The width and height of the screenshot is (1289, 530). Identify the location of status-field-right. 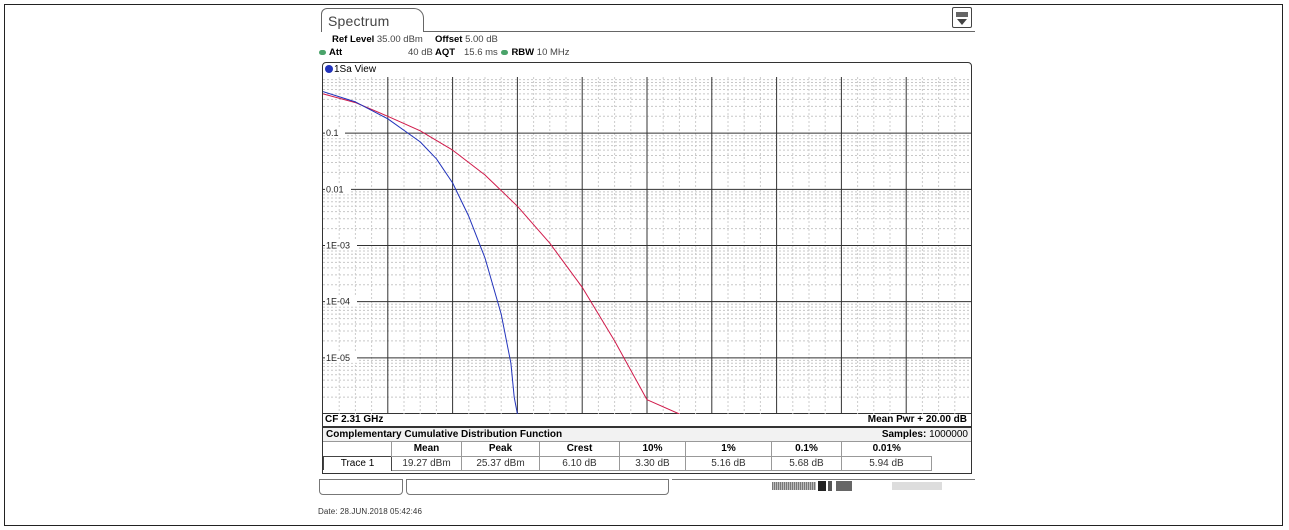
(823, 487).